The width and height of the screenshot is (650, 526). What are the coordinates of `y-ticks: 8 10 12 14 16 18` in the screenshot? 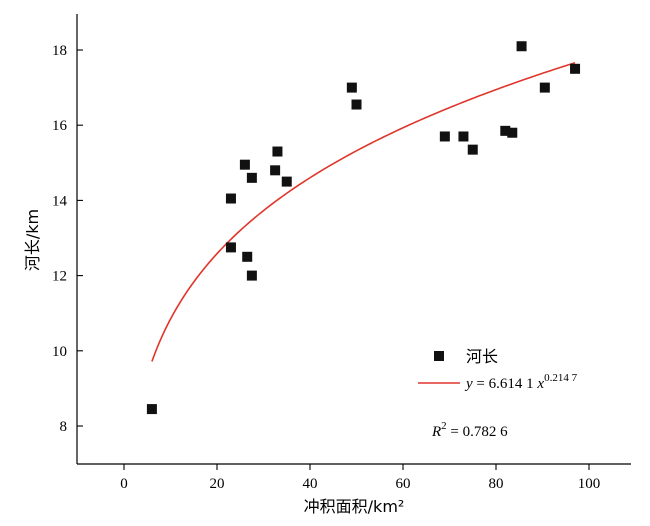 It's located at (67, 239).